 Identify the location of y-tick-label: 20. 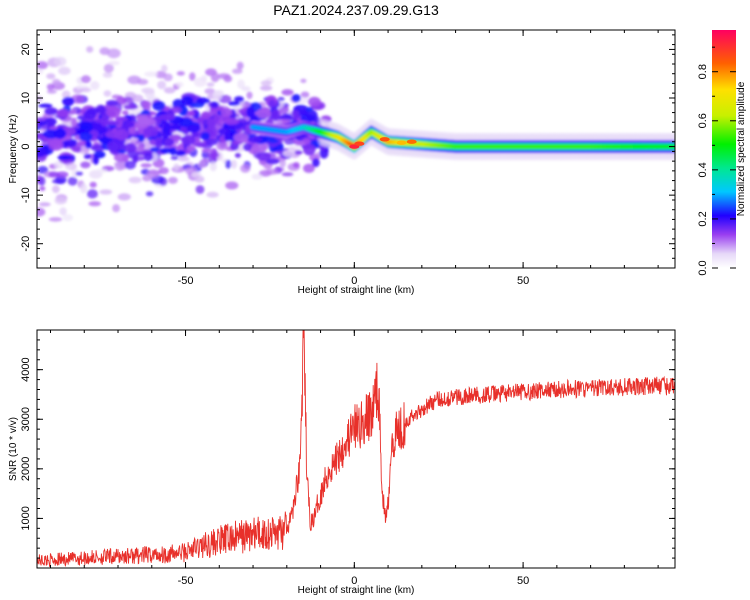
(26, 49).